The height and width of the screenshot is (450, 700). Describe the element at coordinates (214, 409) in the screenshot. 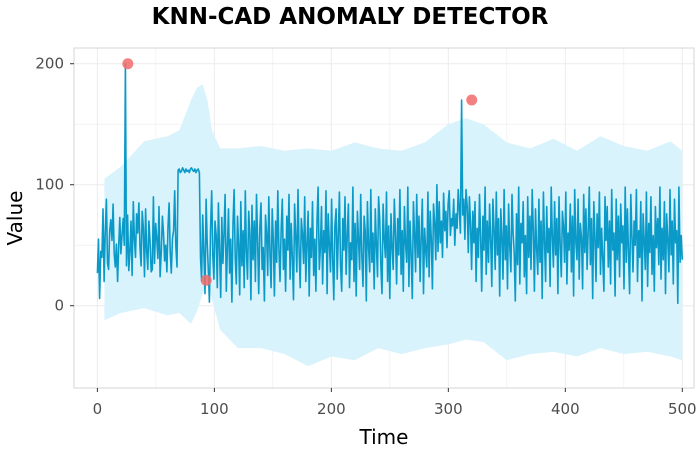

I see `x-tick-label: 100` at that location.